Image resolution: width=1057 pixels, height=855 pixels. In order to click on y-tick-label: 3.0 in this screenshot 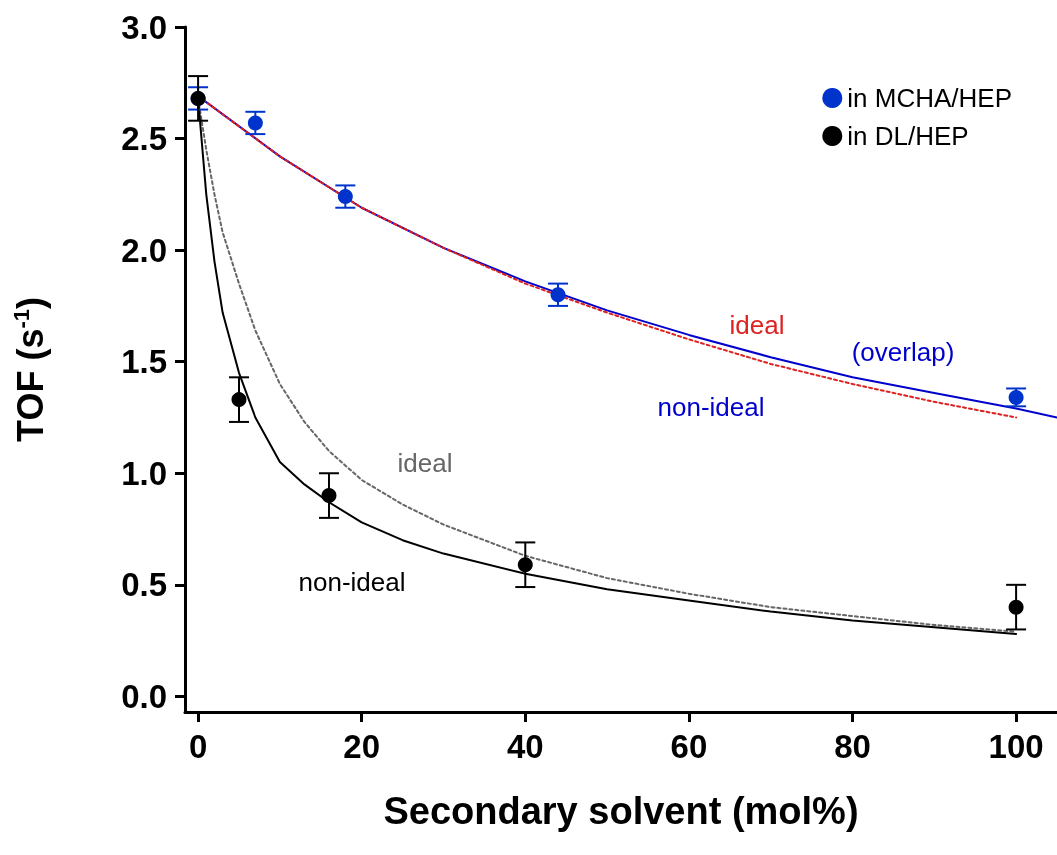, I will do `click(144, 27)`.